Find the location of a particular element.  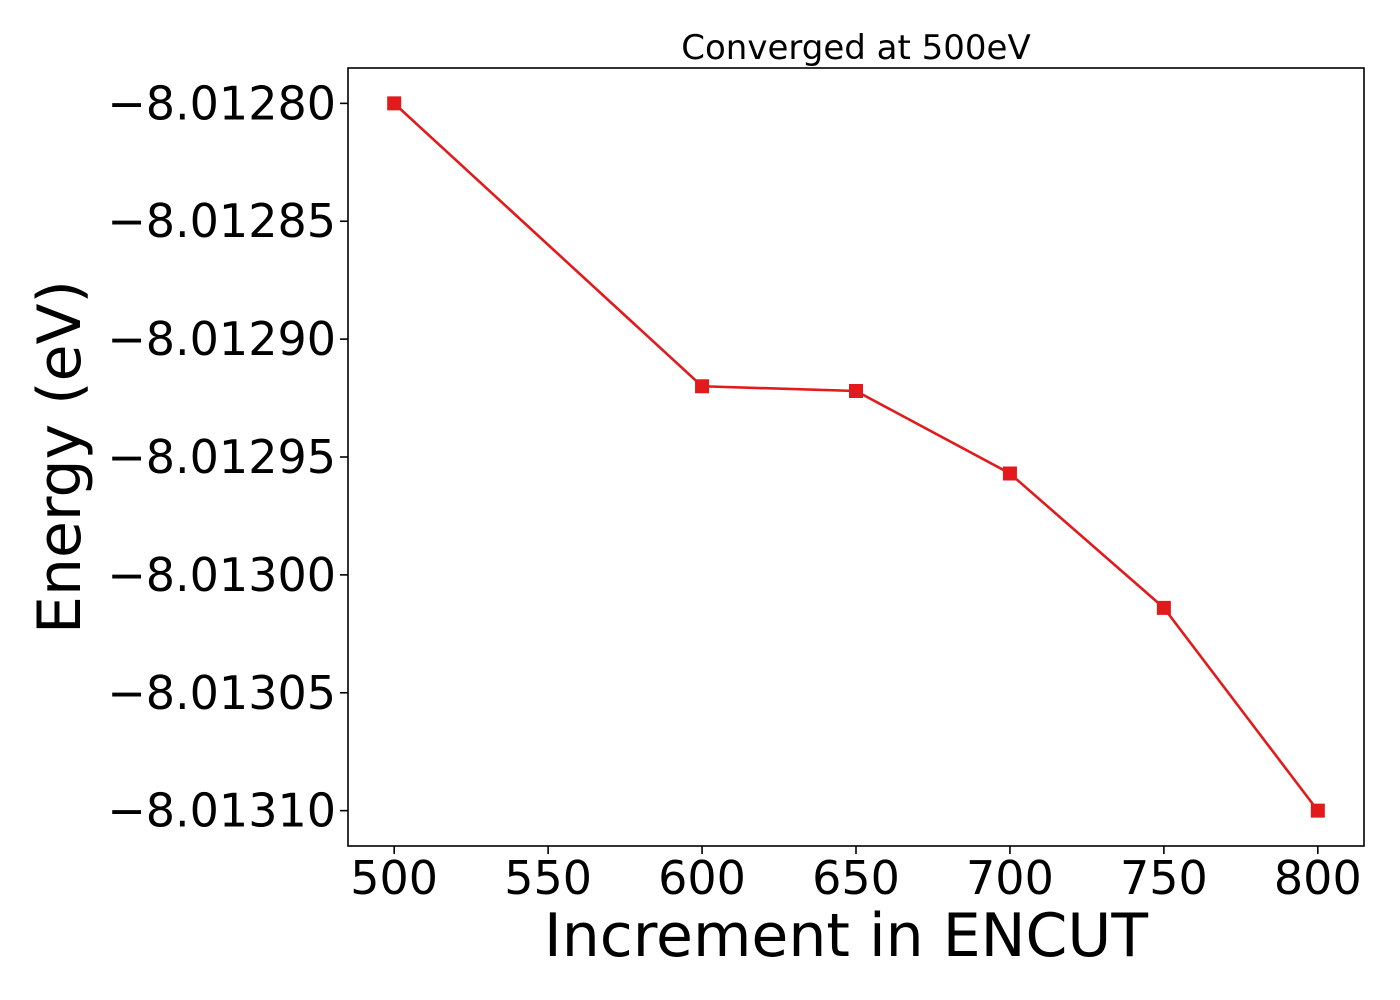

y-axis-label: Energy (eV) is located at coordinates (60, 457).